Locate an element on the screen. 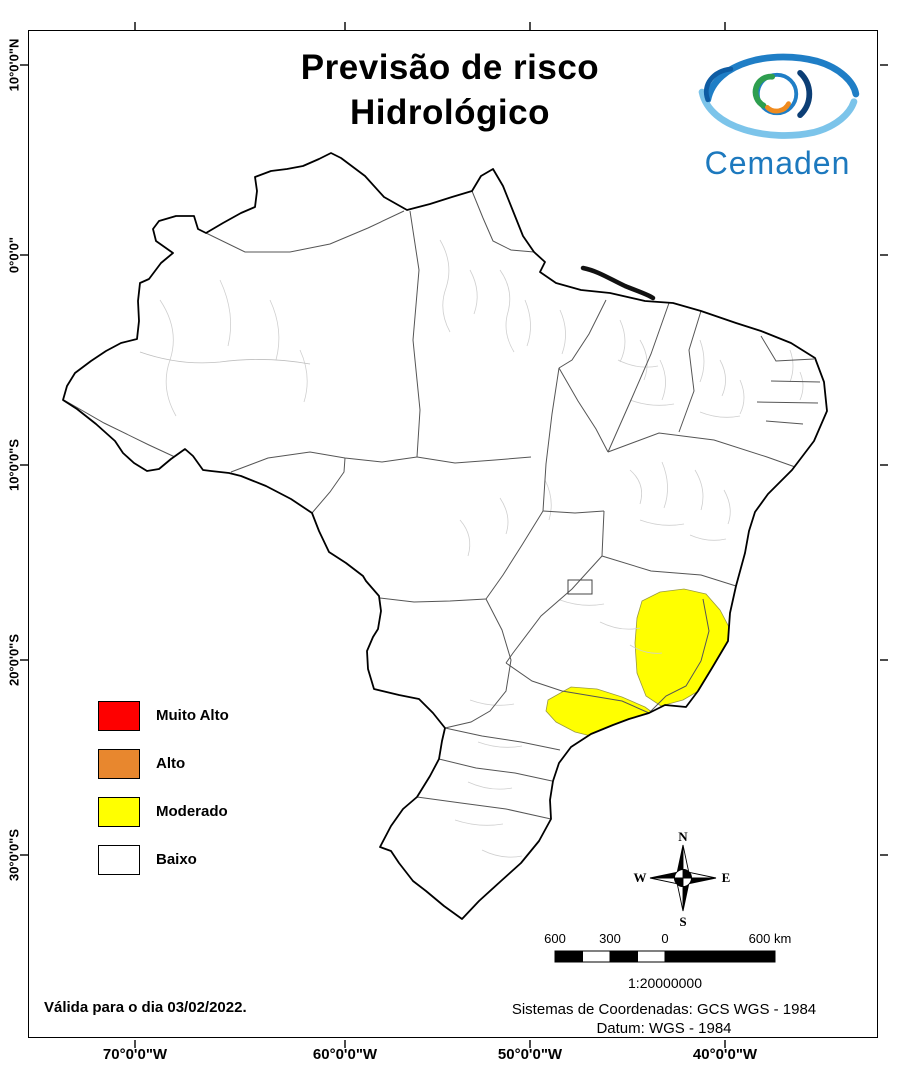 The width and height of the screenshot is (903, 1080). page-title-line2: Hidrológico is located at coordinates (450, 112).